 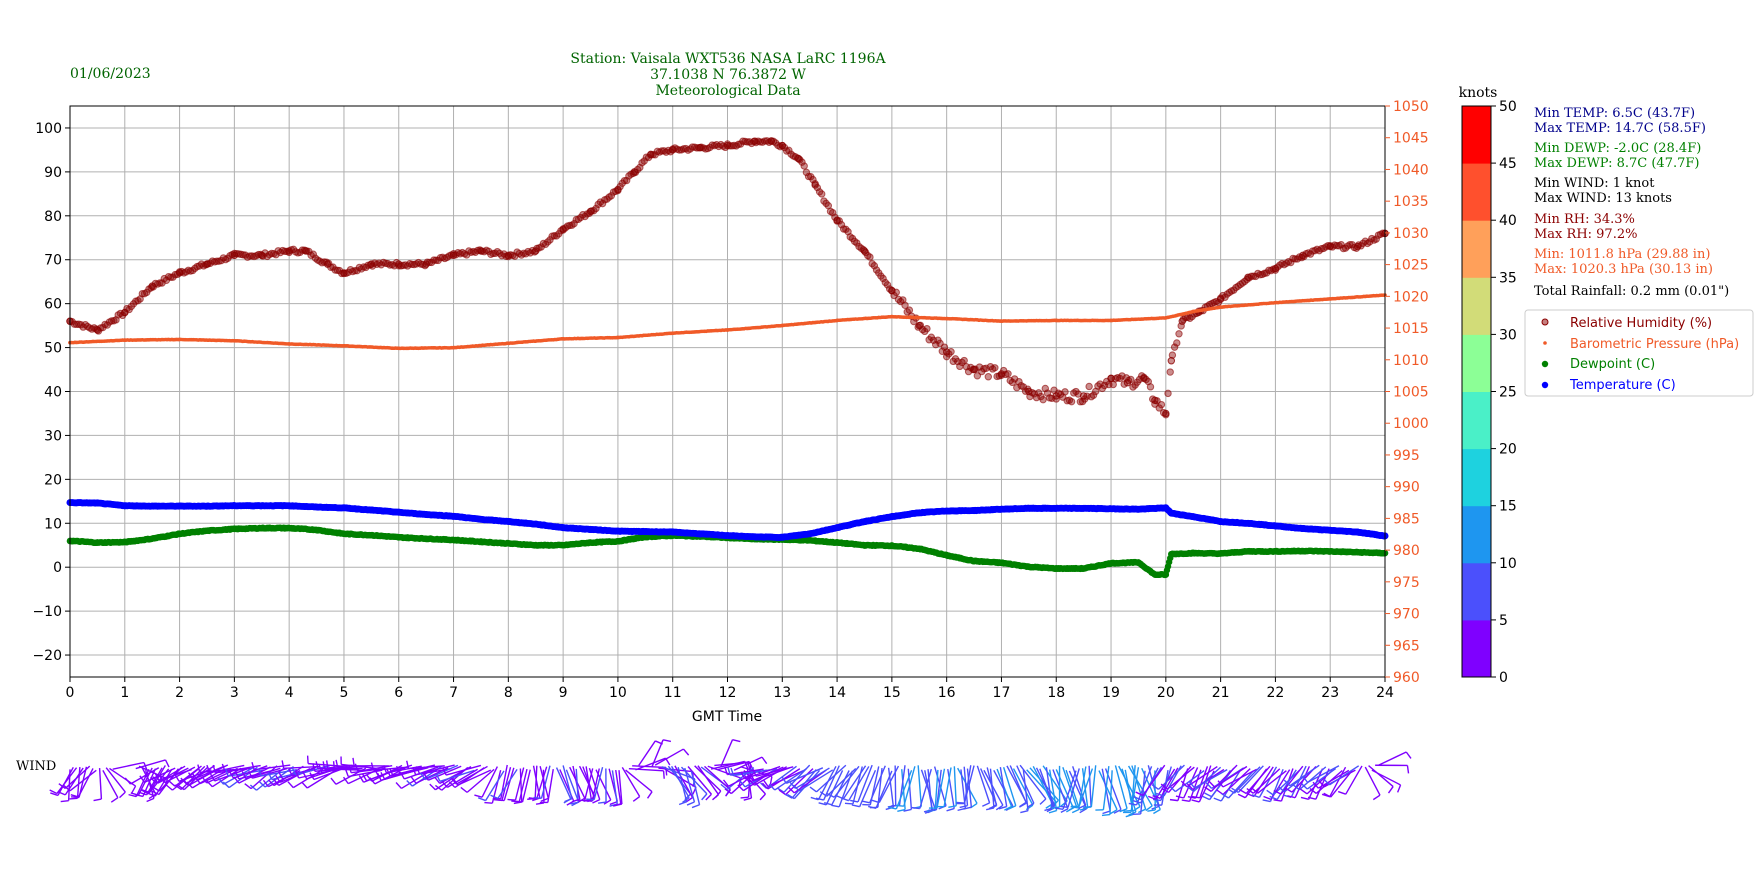 What do you see at coordinates (1406, 615) in the screenshot?
I see `y-tick-label-right: 970` at bounding box center [1406, 615].